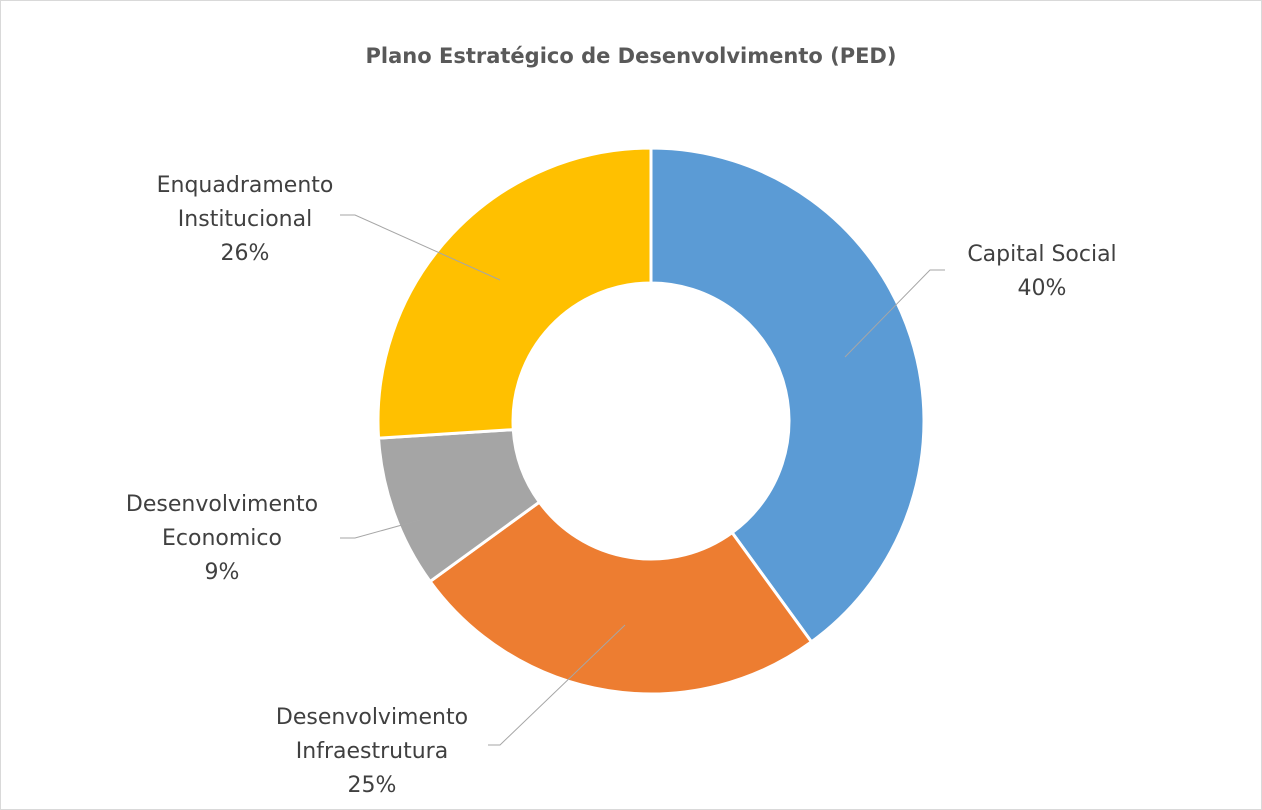 This screenshot has height=810, width=1262. Describe the element at coordinates (1042, 272) in the screenshot. I see `data-label: Capital Social 40%` at that location.